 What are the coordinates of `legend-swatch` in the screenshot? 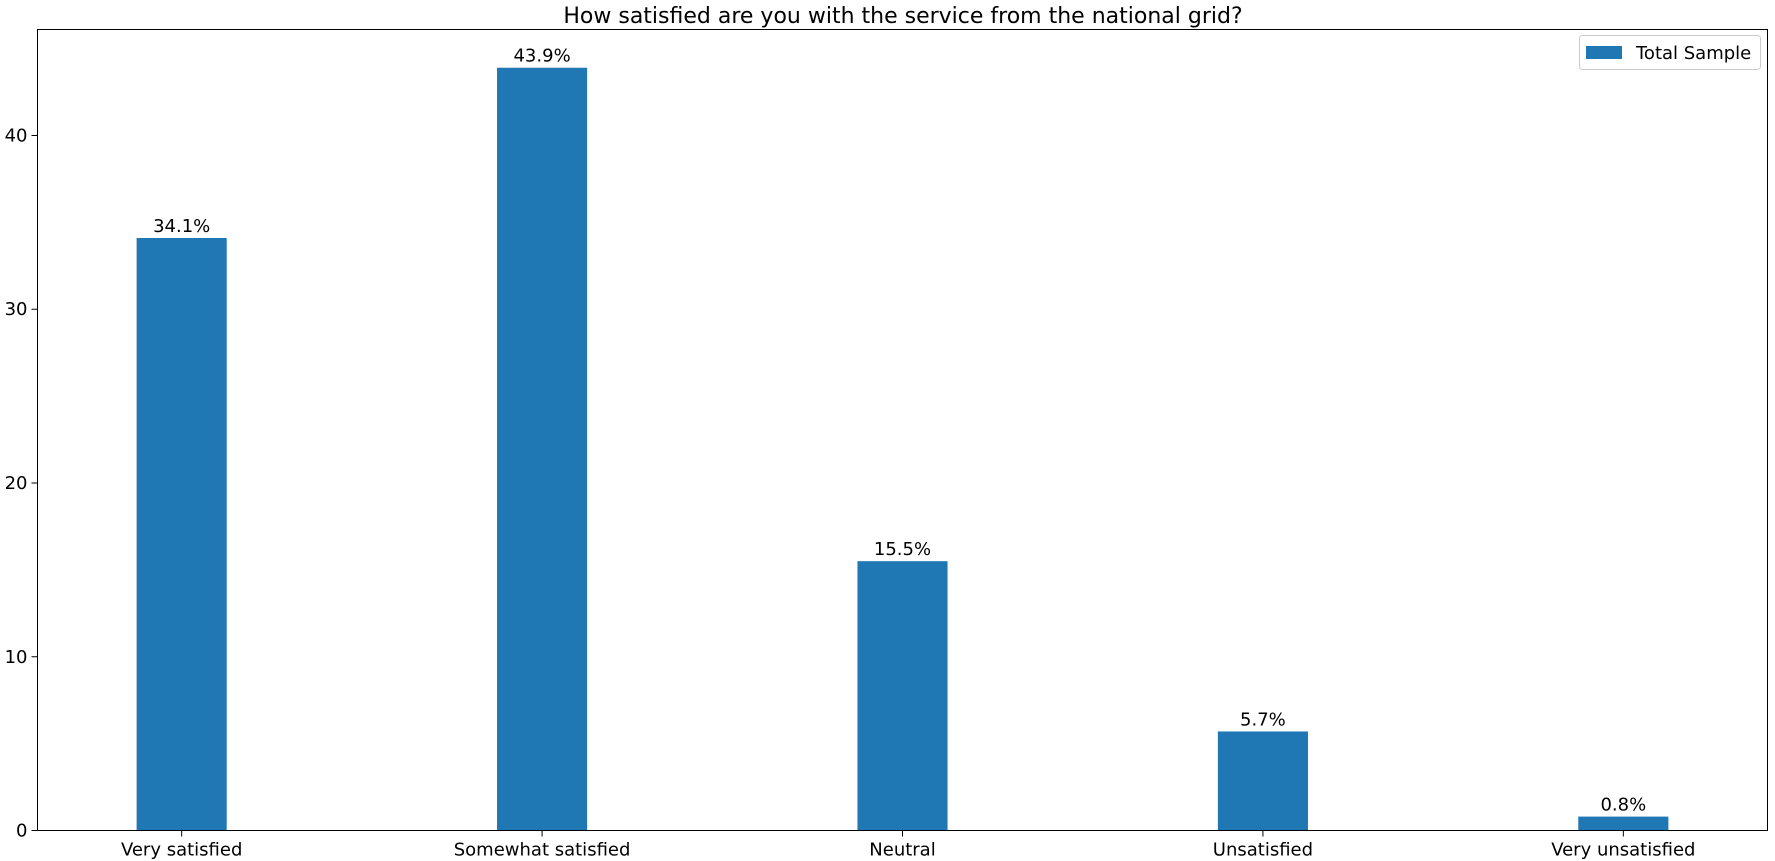 It's located at (1604, 52).